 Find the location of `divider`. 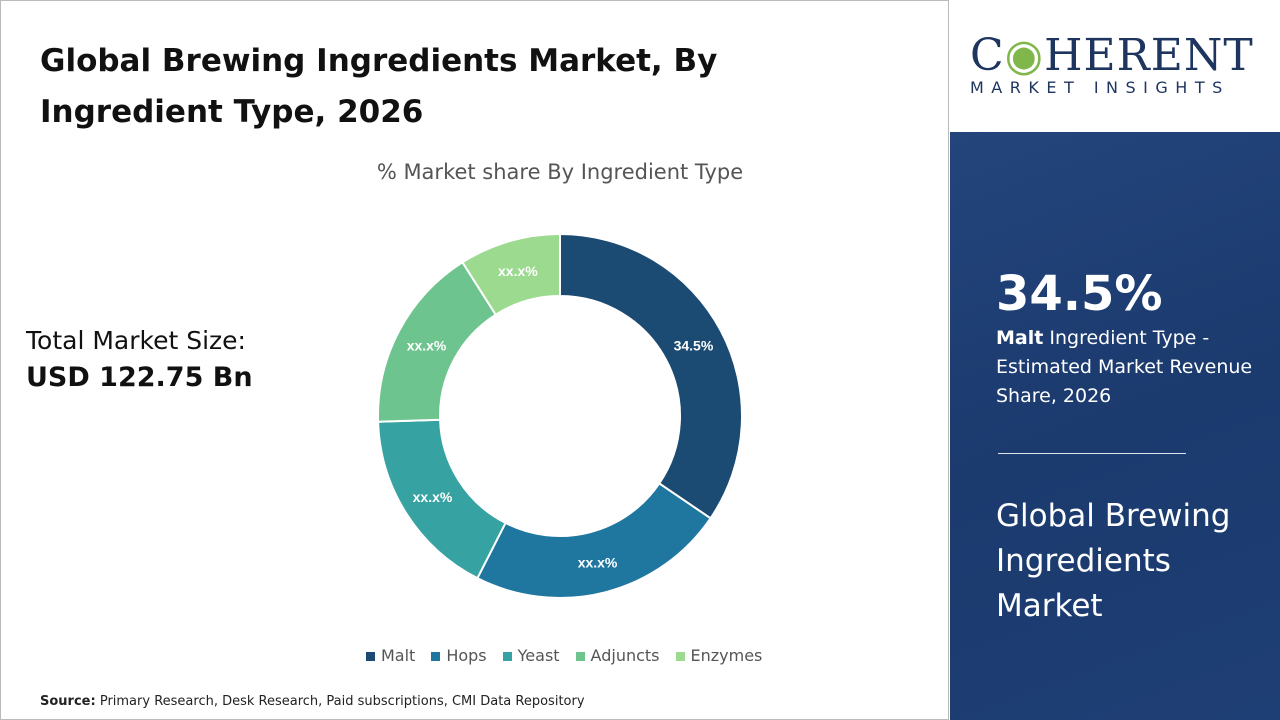

divider is located at coordinates (1092, 453).